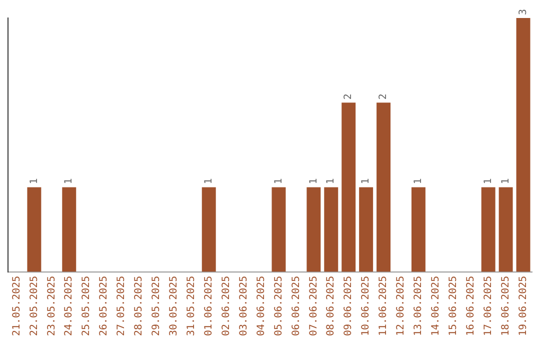 The height and width of the screenshot is (340, 540). What do you see at coordinates (86, 306) in the screenshot?
I see `x-tick-label: 25.05.2025` at bounding box center [86, 306].